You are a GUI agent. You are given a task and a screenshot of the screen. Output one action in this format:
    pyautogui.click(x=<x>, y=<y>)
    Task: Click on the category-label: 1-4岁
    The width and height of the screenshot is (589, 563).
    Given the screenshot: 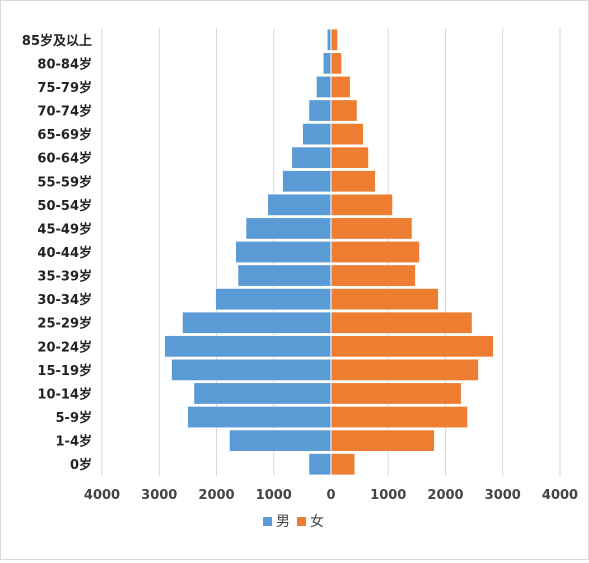 What is the action you would take?
    pyautogui.click(x=74, y=442)
    